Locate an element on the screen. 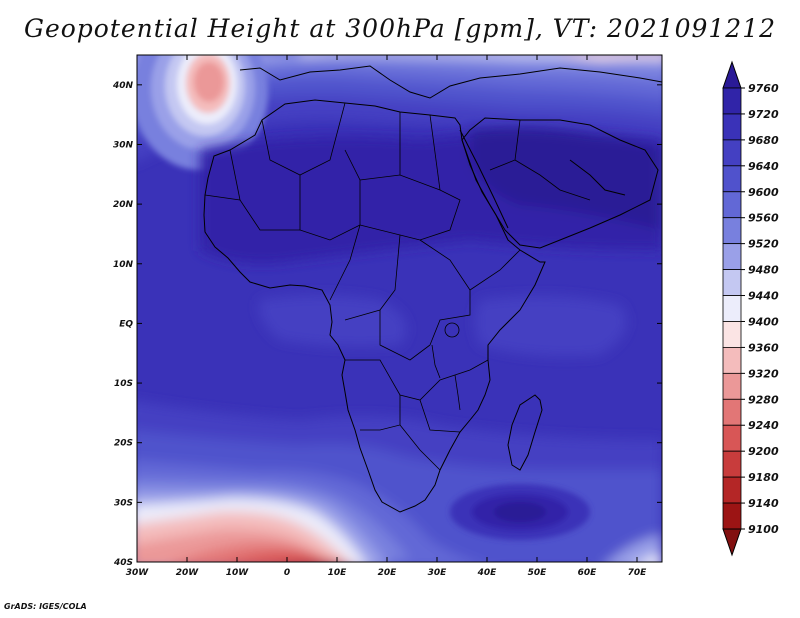 The width and height of the screenshot is (800, 618). lake-tanganyika is located at coordinates (436, 361).